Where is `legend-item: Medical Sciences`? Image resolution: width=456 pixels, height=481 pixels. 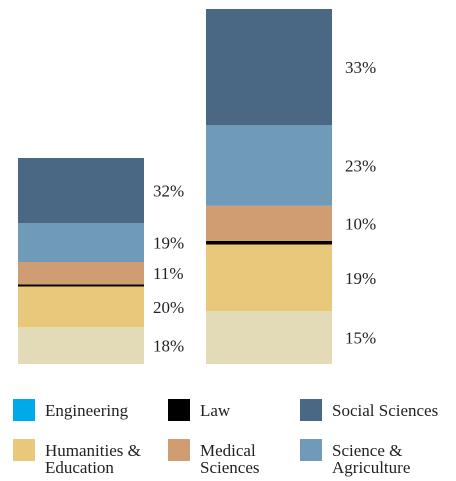
legend-item: Medical Sciences is located at coordinates (224, 457).